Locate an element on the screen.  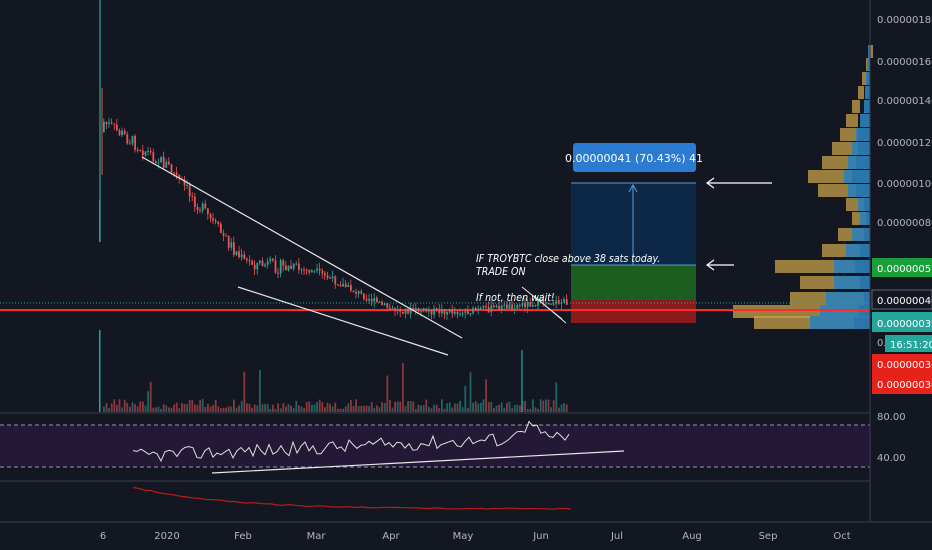
time-tick: Jul is located at coordinates (616, 536).